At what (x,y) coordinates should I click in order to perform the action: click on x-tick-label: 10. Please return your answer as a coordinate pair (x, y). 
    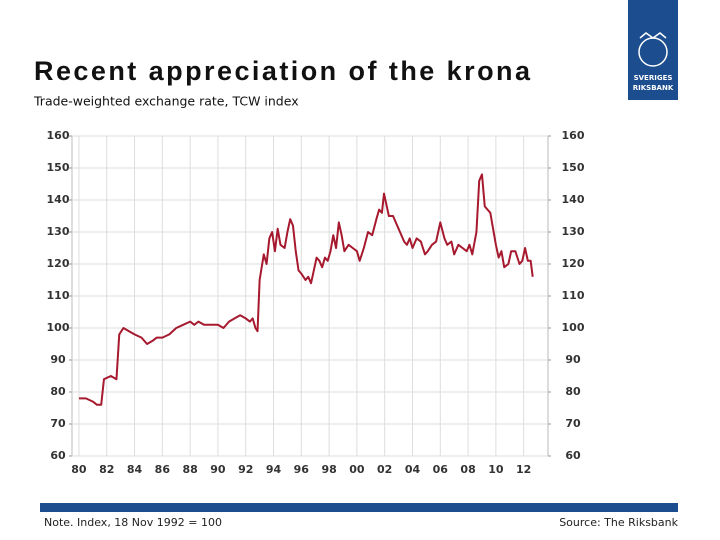
    Looking at the image, I should click on (496, 469).